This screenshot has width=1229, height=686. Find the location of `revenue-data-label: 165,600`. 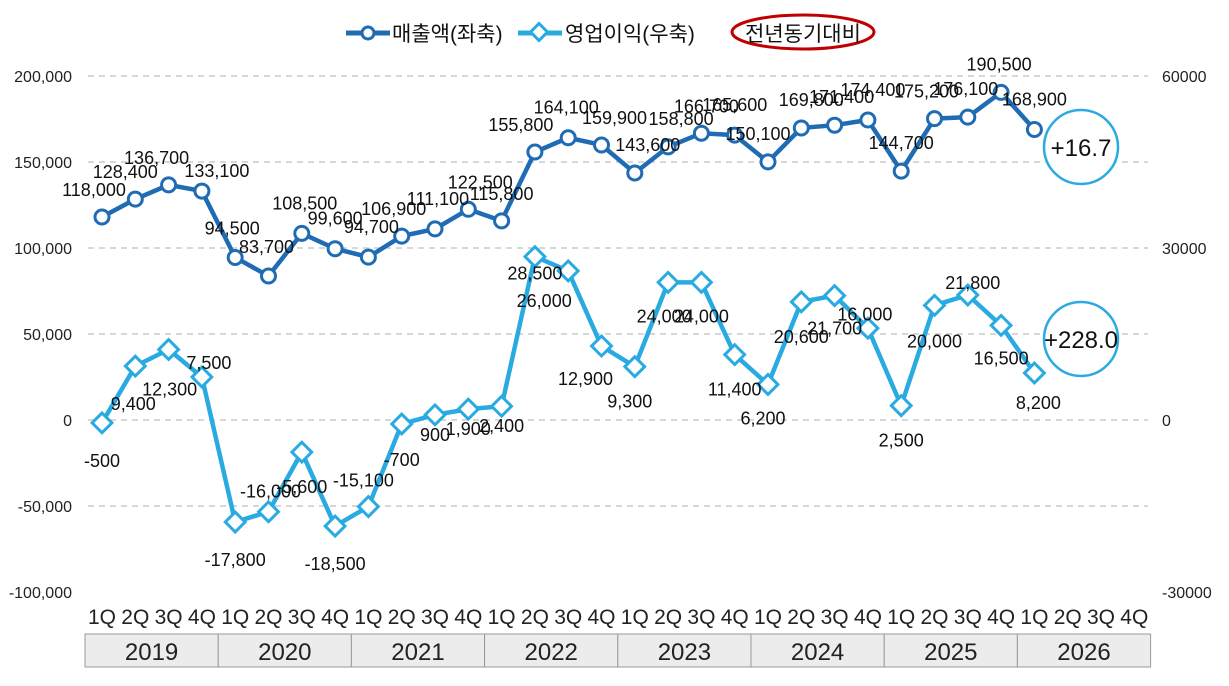

revenue-data-label: 165,600 is located at coordinates (734, 105).